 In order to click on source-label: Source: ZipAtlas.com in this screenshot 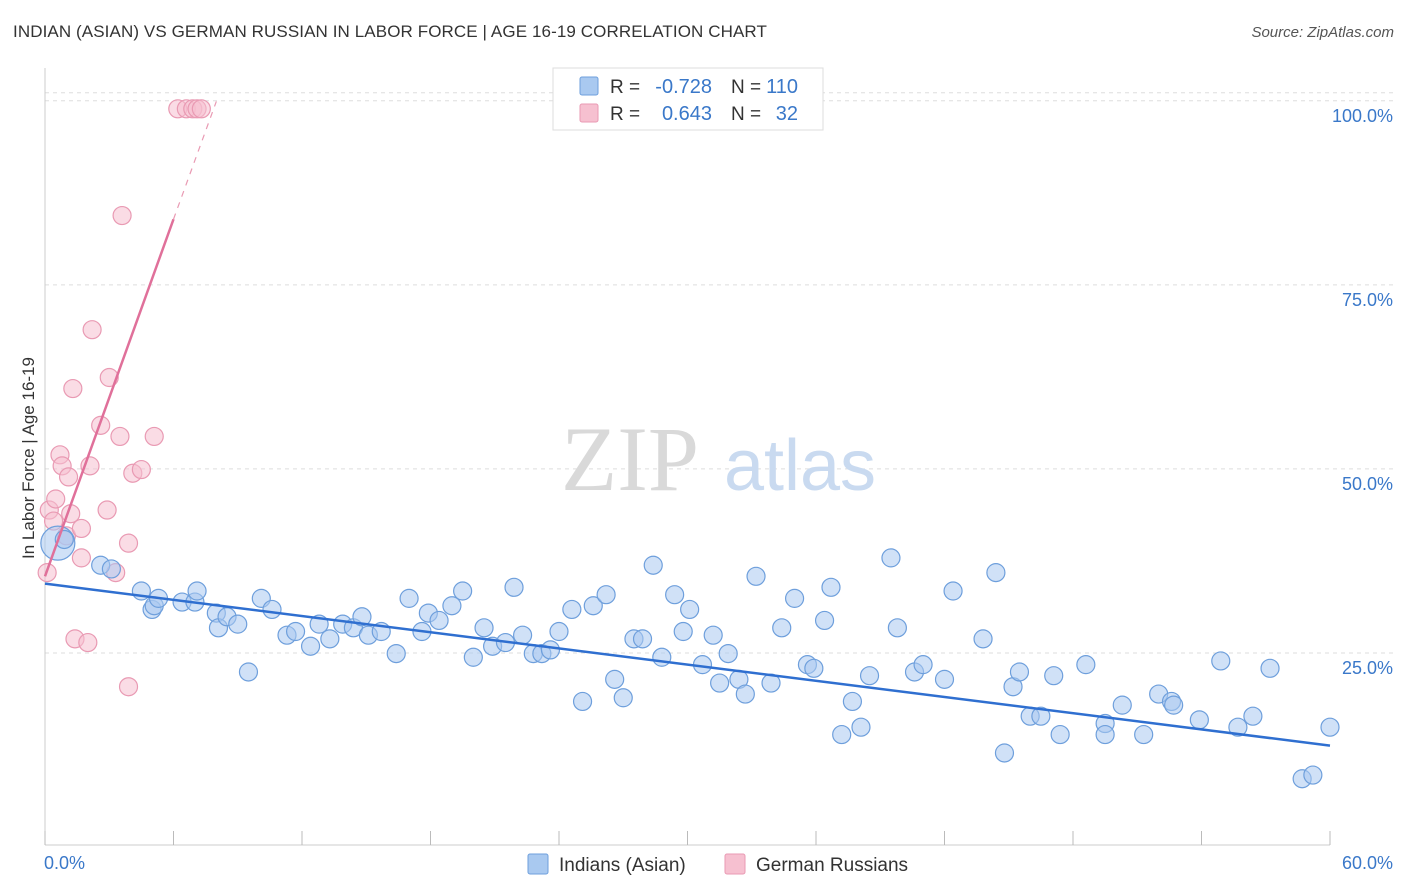, I will do `click(1322, 32)`.